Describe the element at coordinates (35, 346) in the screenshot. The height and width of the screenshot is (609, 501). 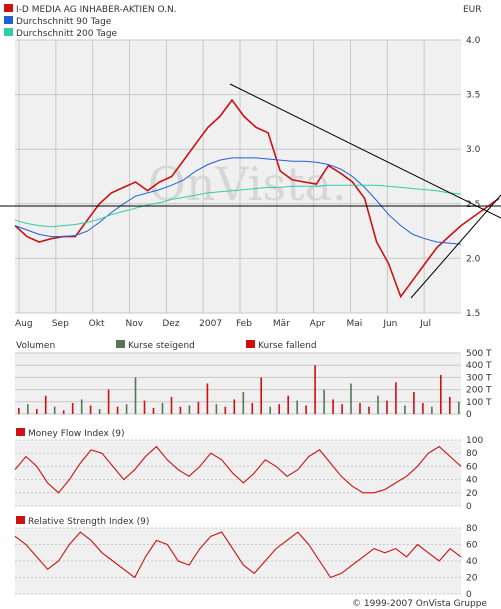
I see `volume-title: Volumen` at that location.